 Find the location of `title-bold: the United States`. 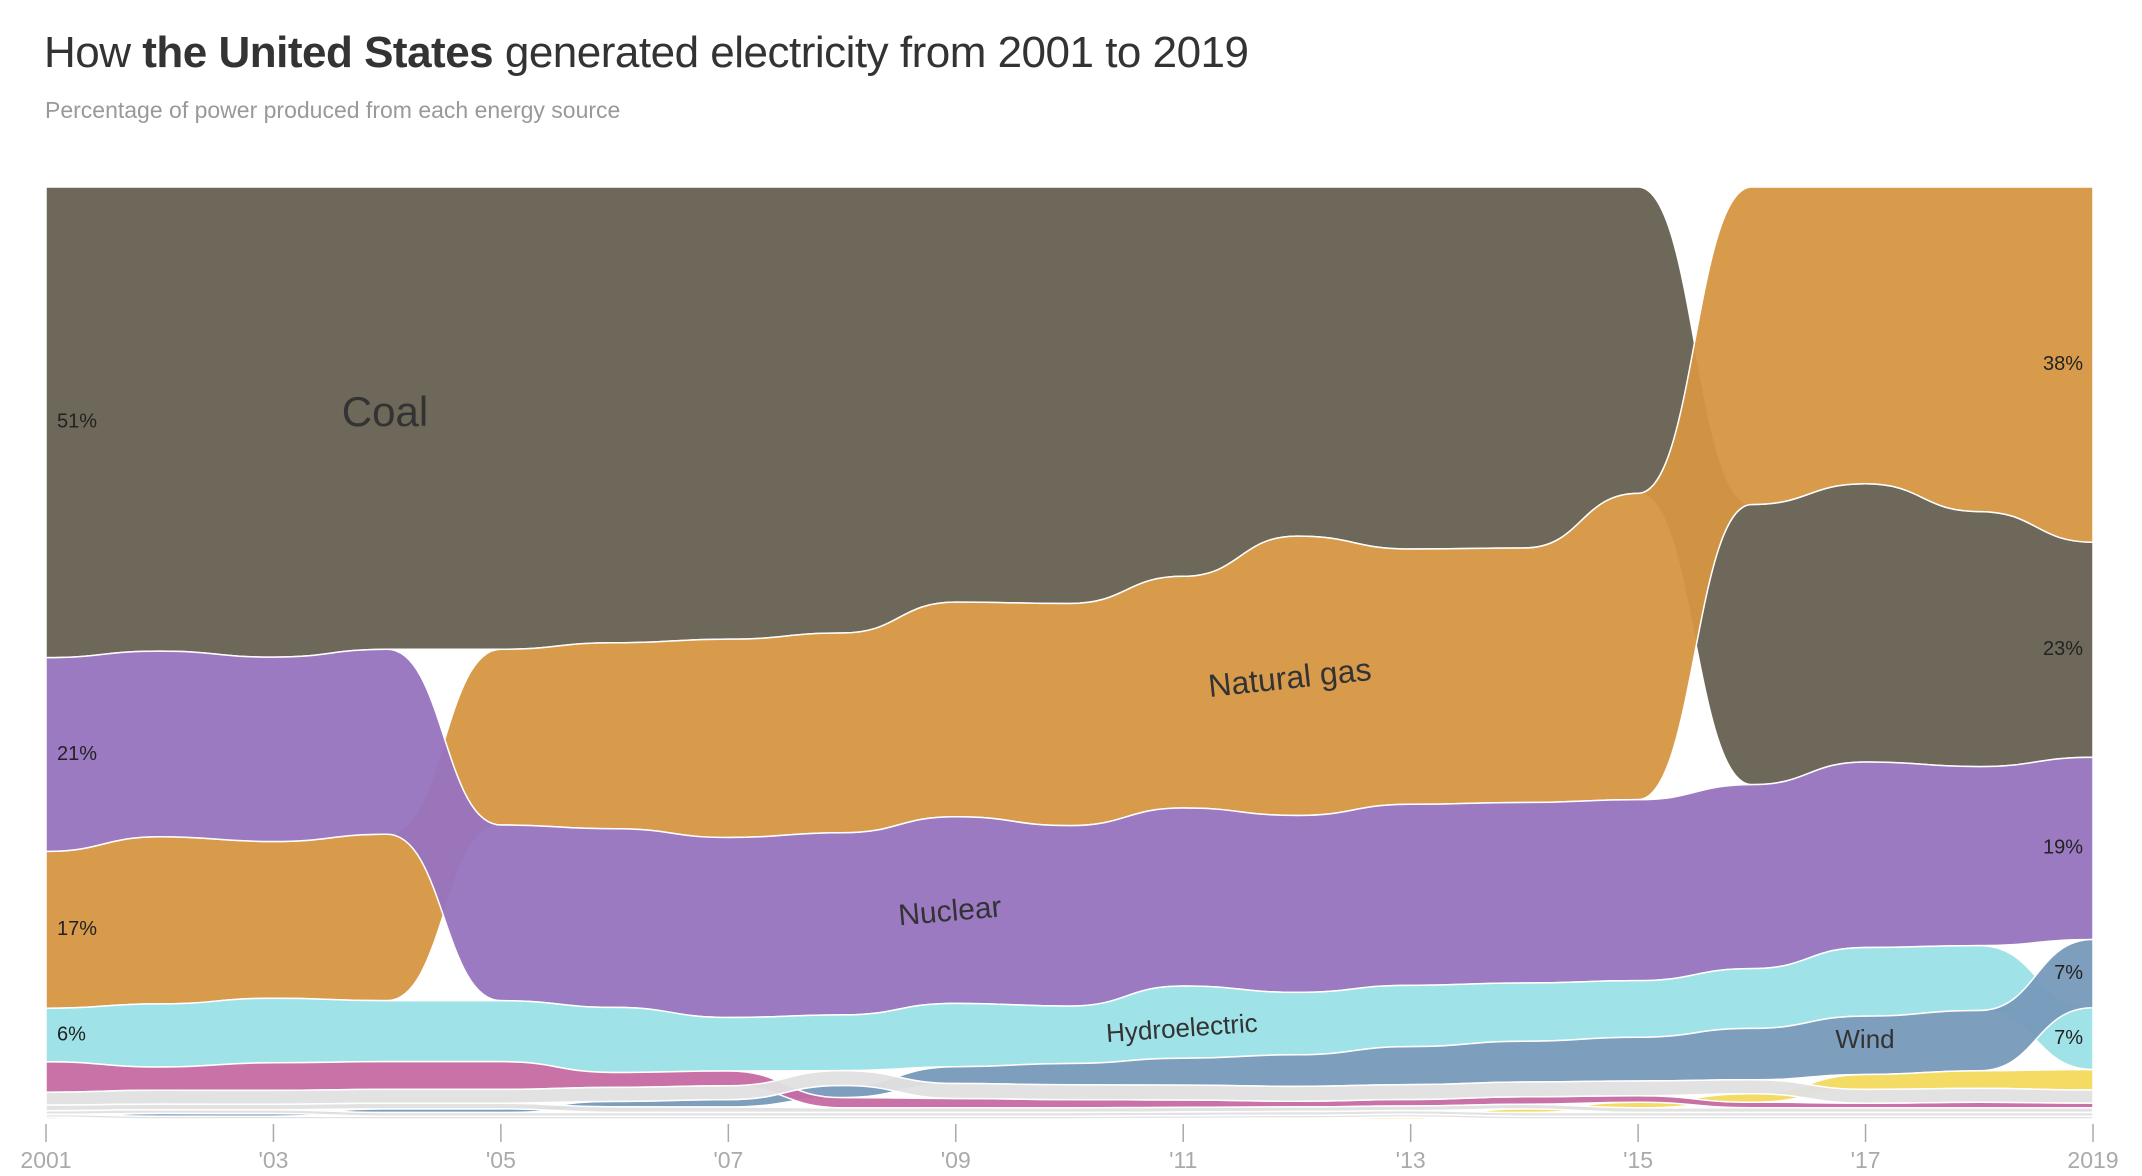

title-bold: the United States is located at coordinates (318, 52).